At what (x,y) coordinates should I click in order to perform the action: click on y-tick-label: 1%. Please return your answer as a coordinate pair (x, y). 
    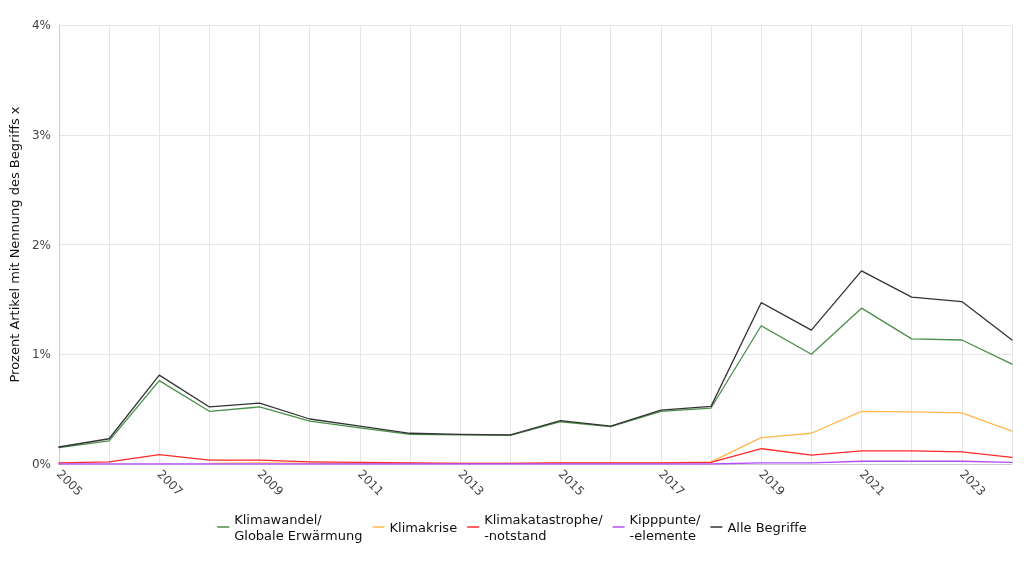
    Looking at the image, I should click on (41, 354).